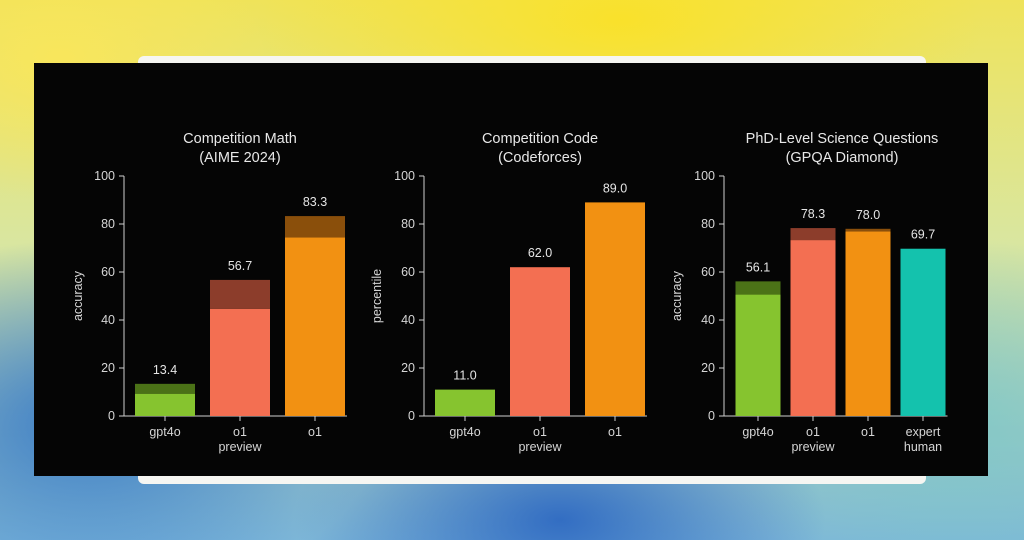 This screenshot has height=540, width=1024. I want to click on data-label: 78.0, so click(868, 215).